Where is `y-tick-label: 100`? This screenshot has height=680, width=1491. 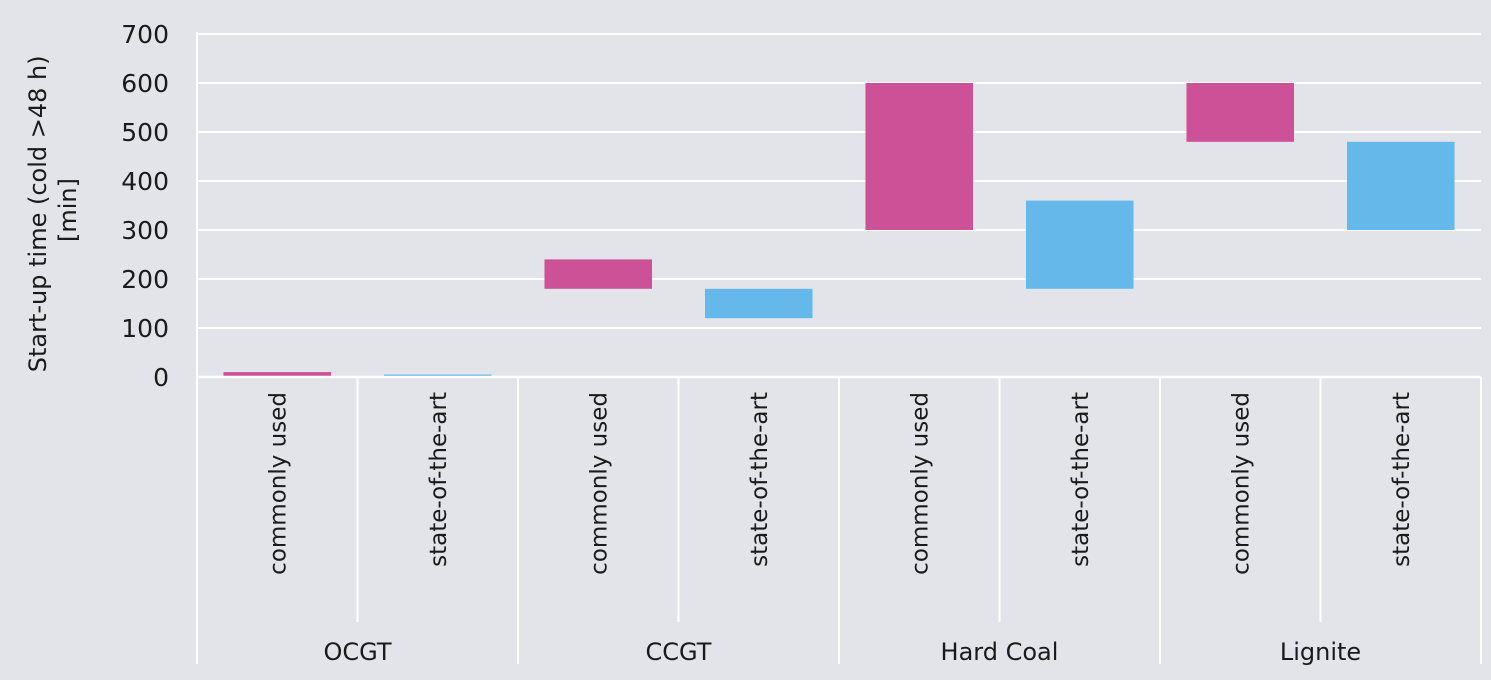 y-tick-label: 100 is located at coordinates (145, 328).